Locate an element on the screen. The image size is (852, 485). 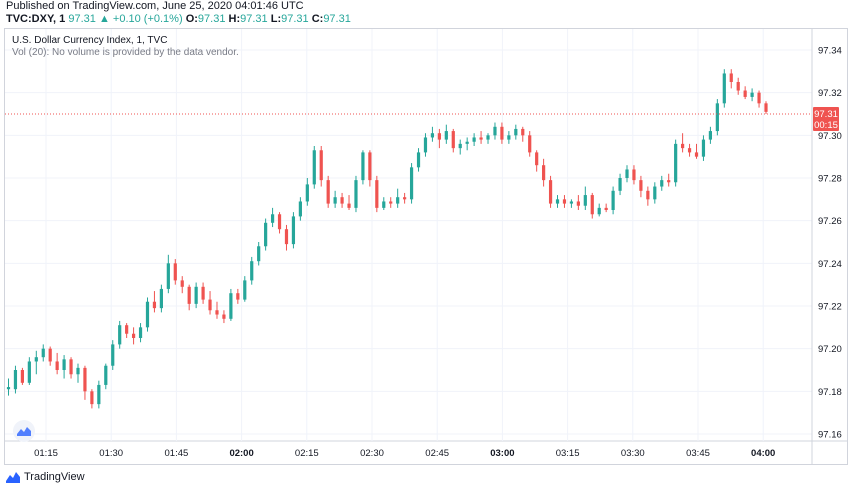
symbol-label: TVC:DXY, 1 is located at coordinates (36, 19).